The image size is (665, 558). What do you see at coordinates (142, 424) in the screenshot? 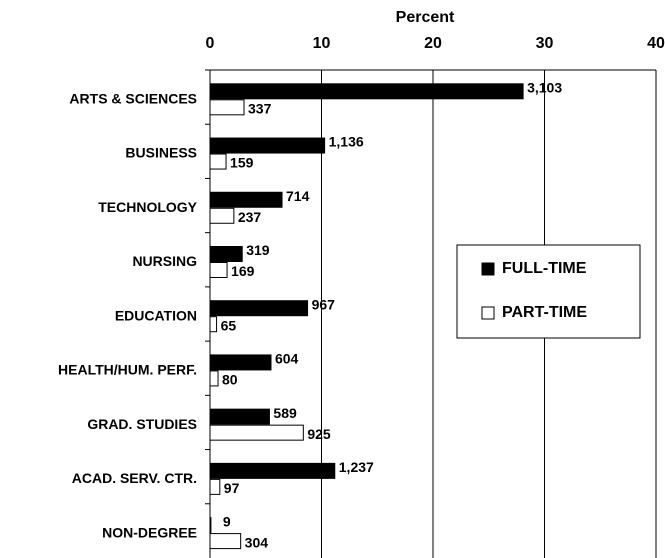
I see `y-tick-label: GRAD. STUDIES` at bounding box center [142, 424].